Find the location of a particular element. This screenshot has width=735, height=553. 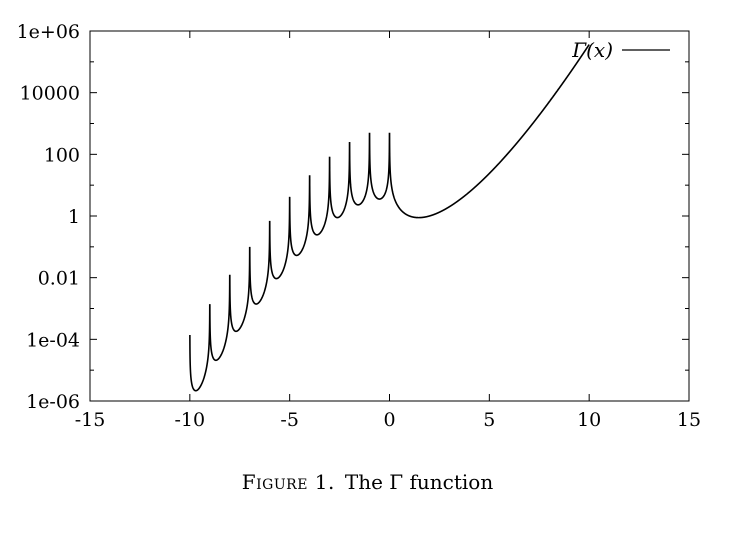

y-tick-label: 10000 is located at coordinates (50, 94).